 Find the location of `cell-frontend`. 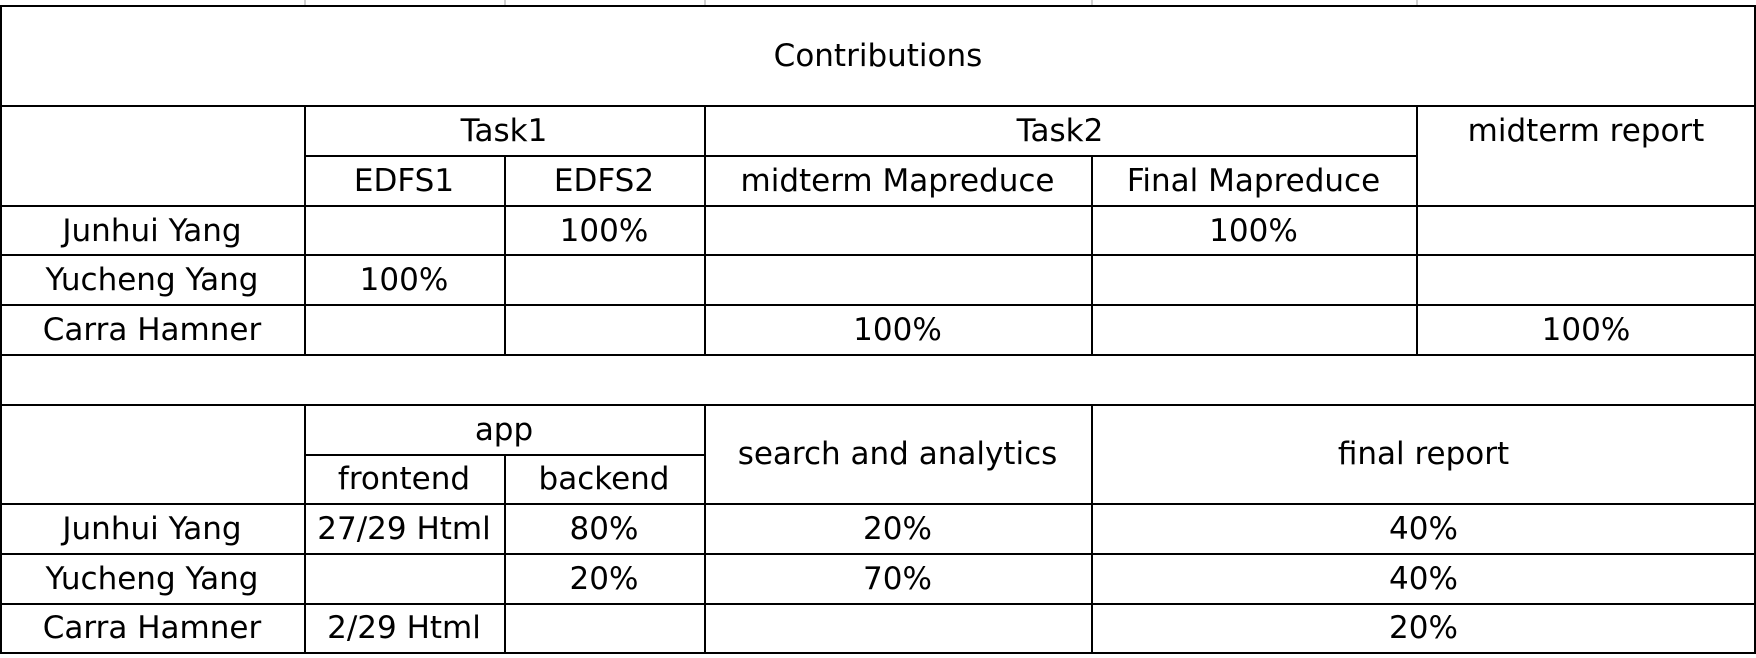

cell-frontend is located at coordinates (404, 579).